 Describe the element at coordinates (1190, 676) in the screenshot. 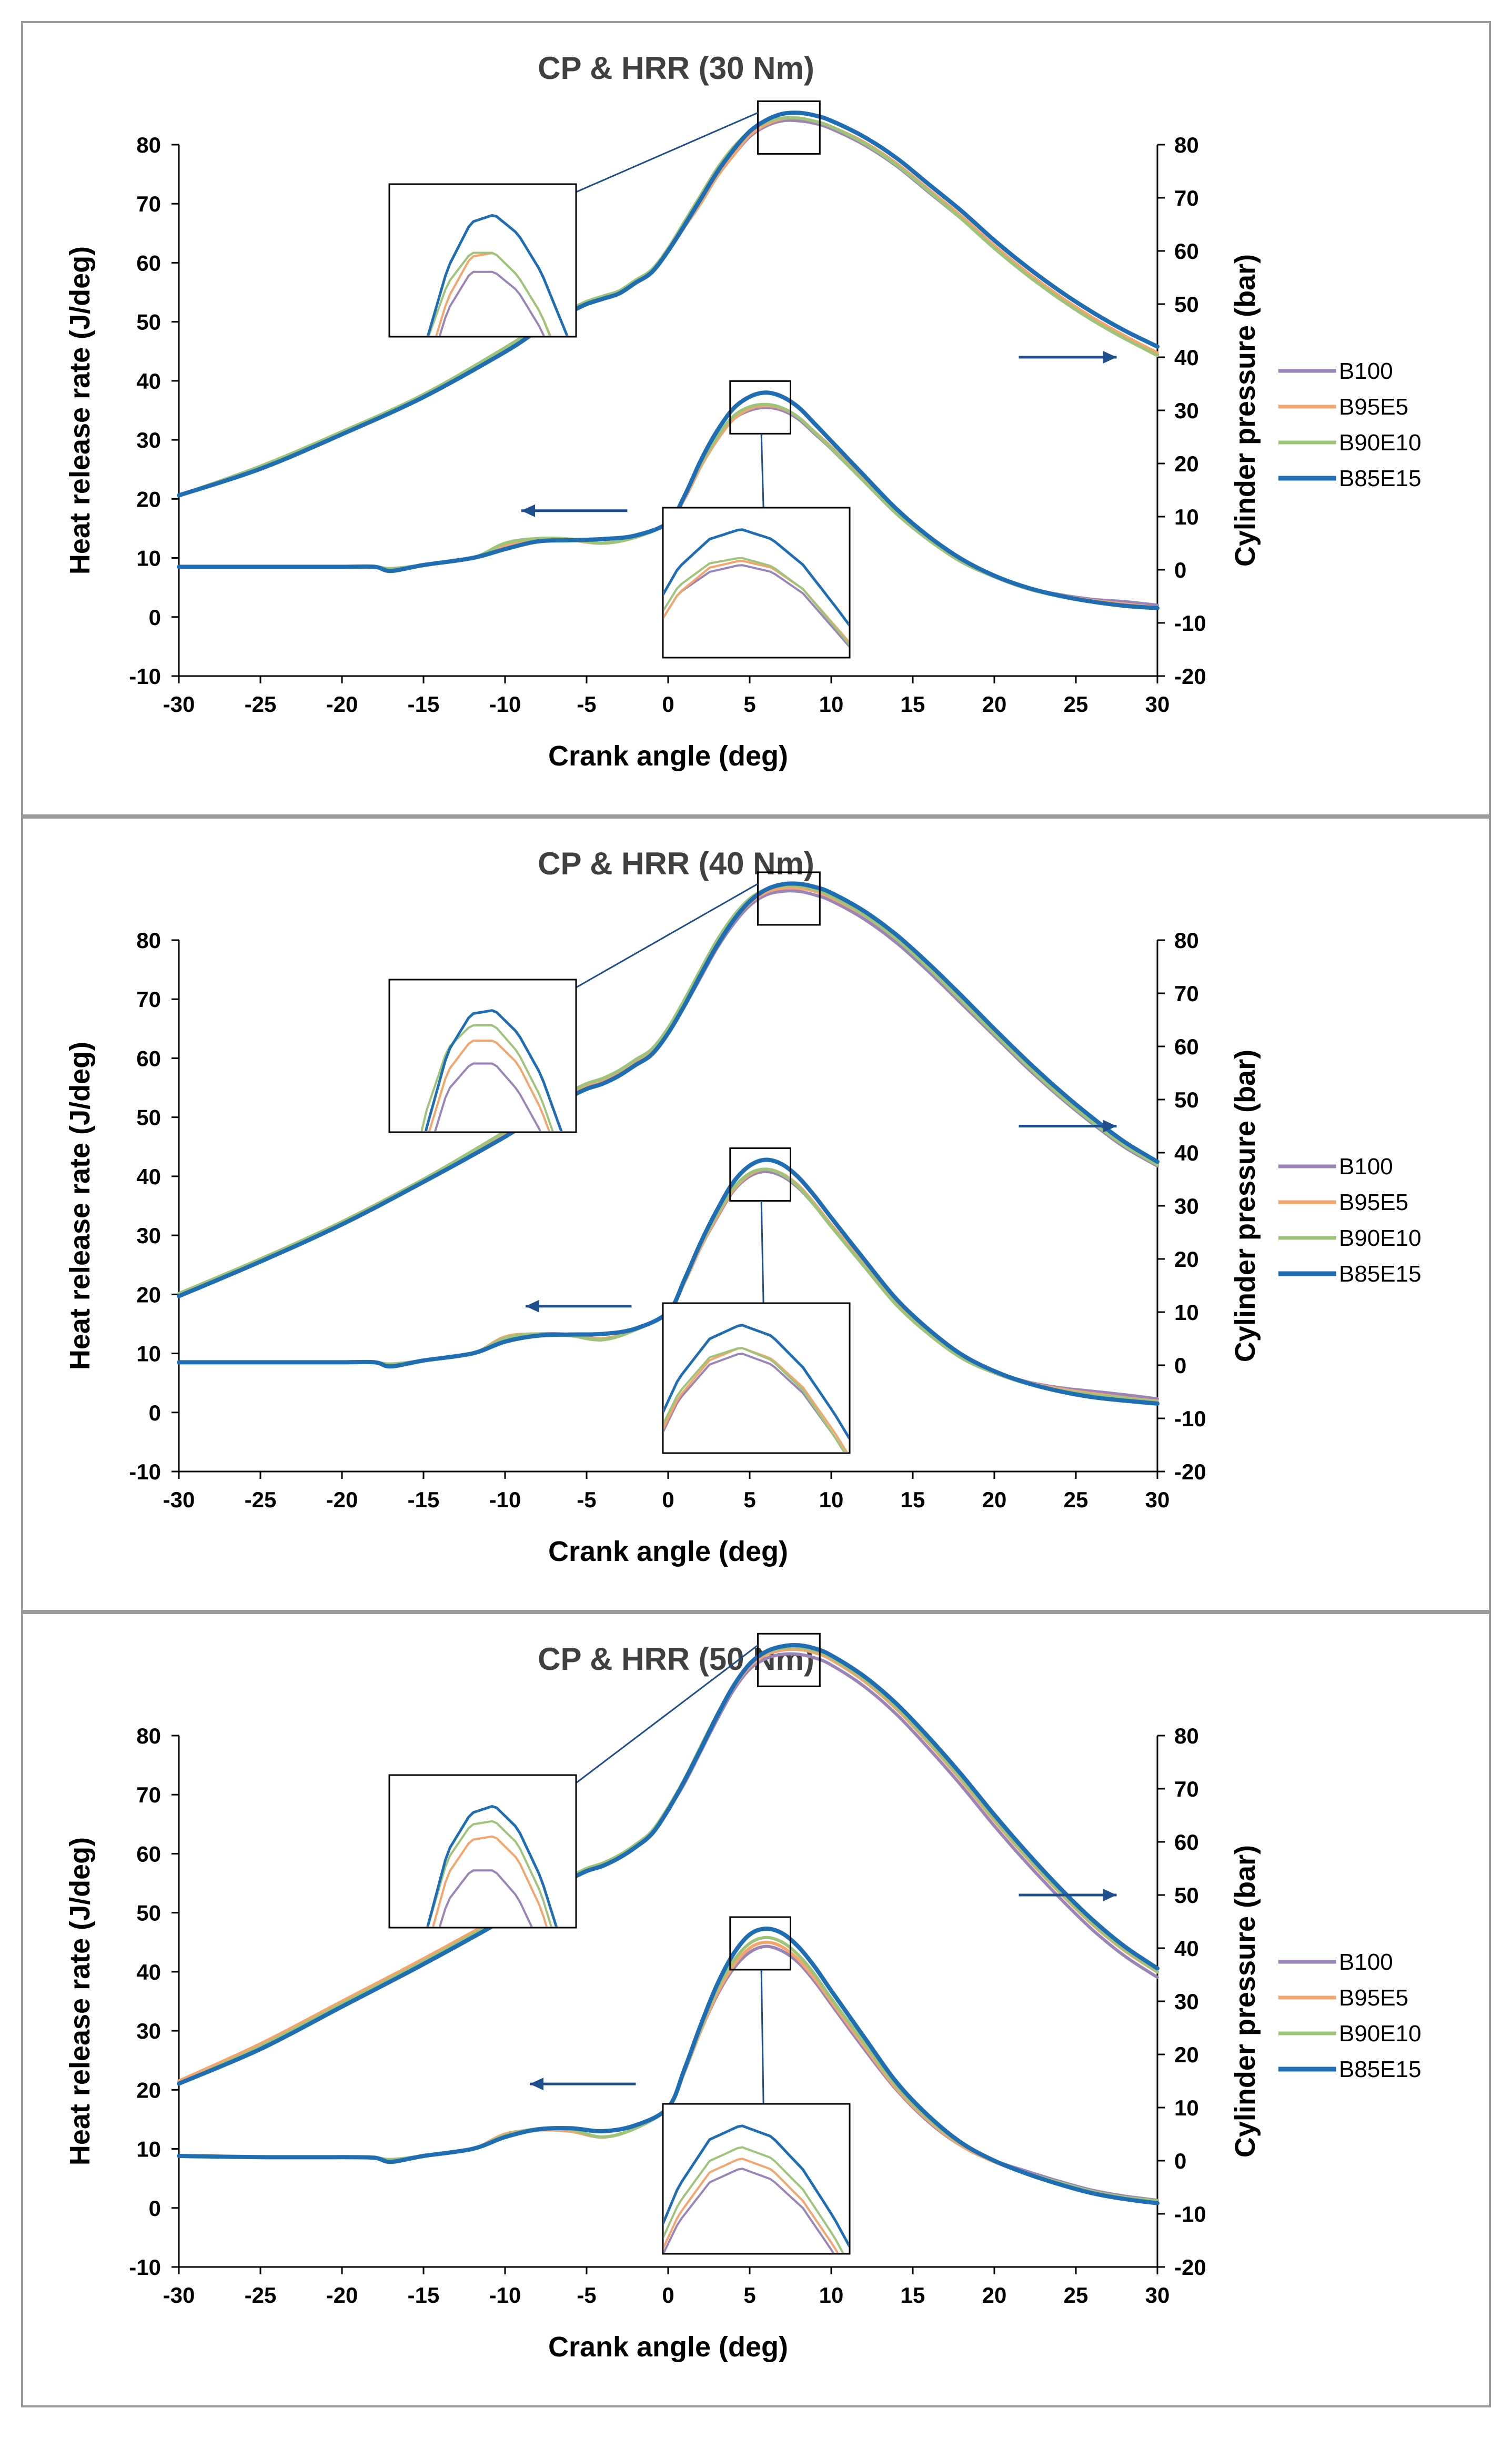

I see `y2-tick-label: -20` at that location.